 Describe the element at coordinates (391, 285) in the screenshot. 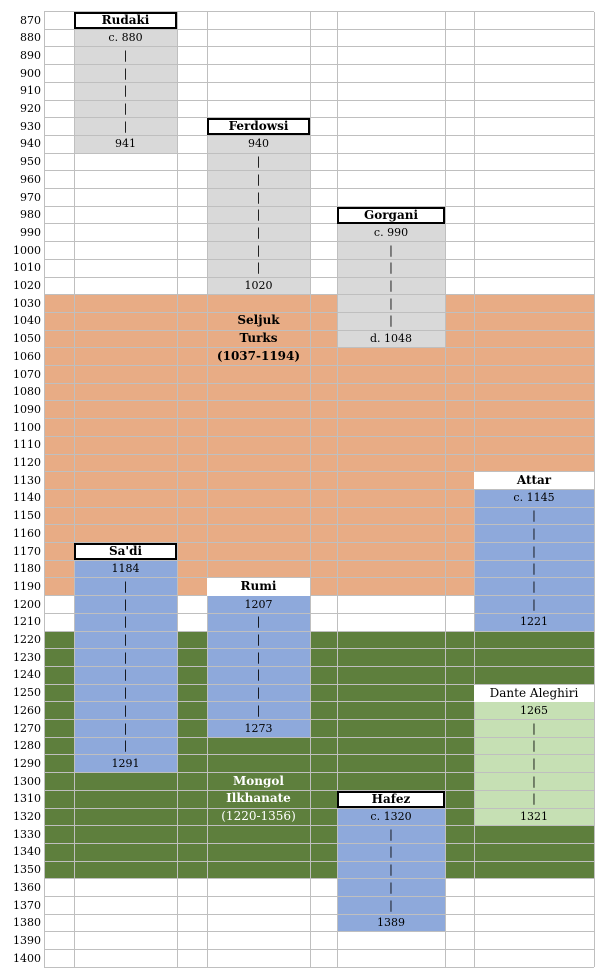

I see `lifespan-bar-gorgani` at that location.